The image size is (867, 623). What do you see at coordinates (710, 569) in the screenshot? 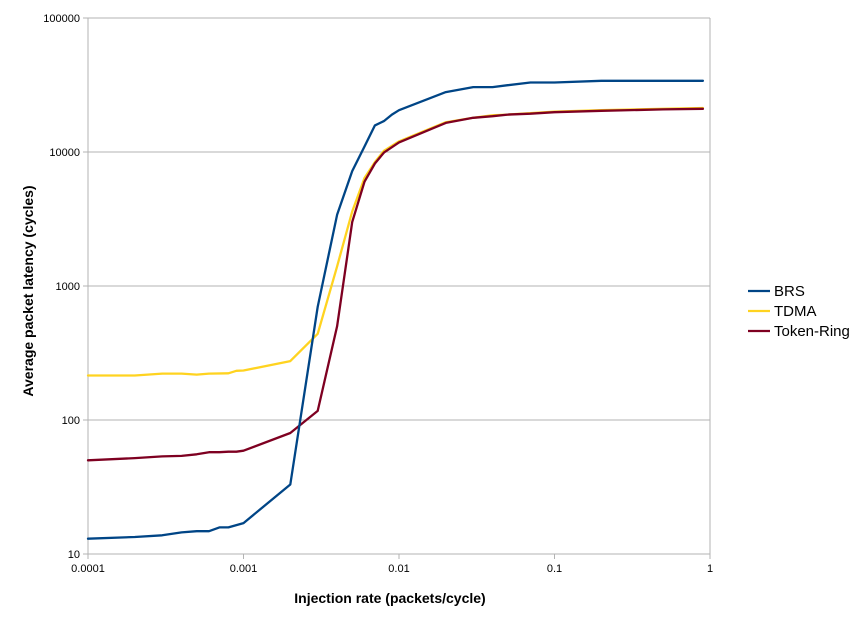
I see `x-tick-label: 1` at bounding box center [710, 569].